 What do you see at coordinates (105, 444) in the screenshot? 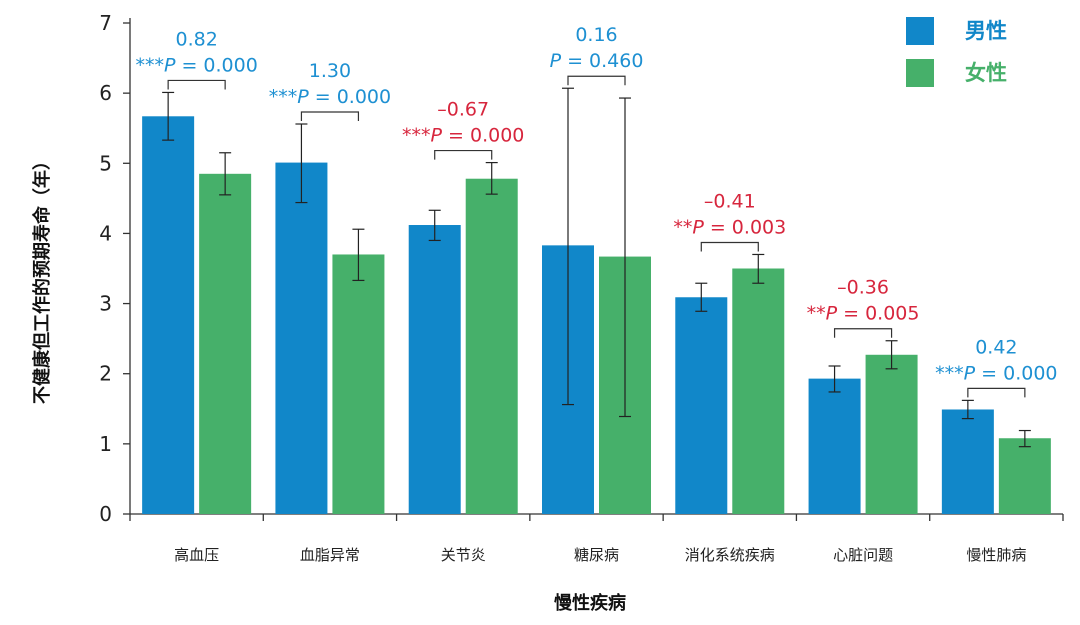
I see `y-tick-label: 1` at bounding box center [105, 444].